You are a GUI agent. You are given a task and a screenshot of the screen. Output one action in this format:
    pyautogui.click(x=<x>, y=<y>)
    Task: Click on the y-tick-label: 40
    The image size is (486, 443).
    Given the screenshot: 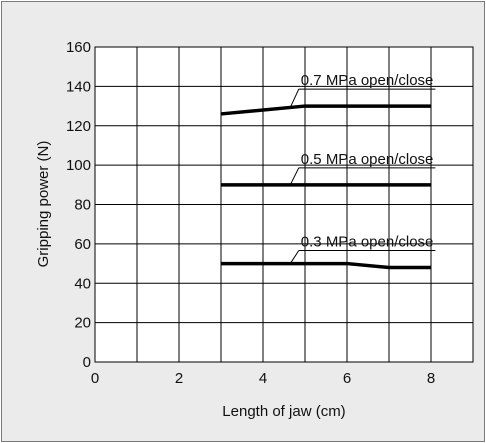 What is the action you would take?
    pyautogui.click(x=82, y=283)
    